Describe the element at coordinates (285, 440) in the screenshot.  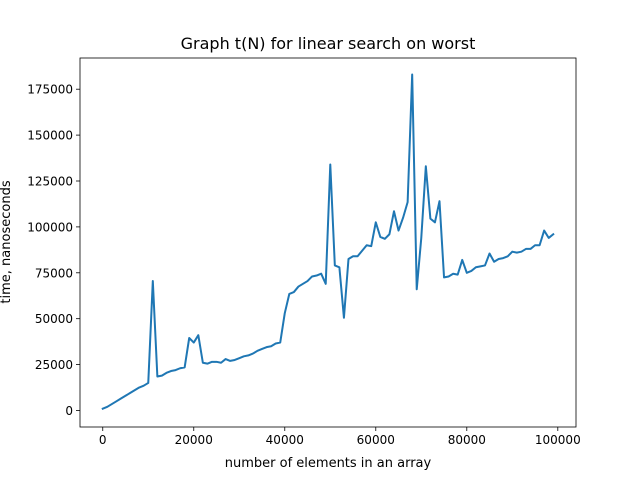
I see `x-tick-label: 40000` at that location.